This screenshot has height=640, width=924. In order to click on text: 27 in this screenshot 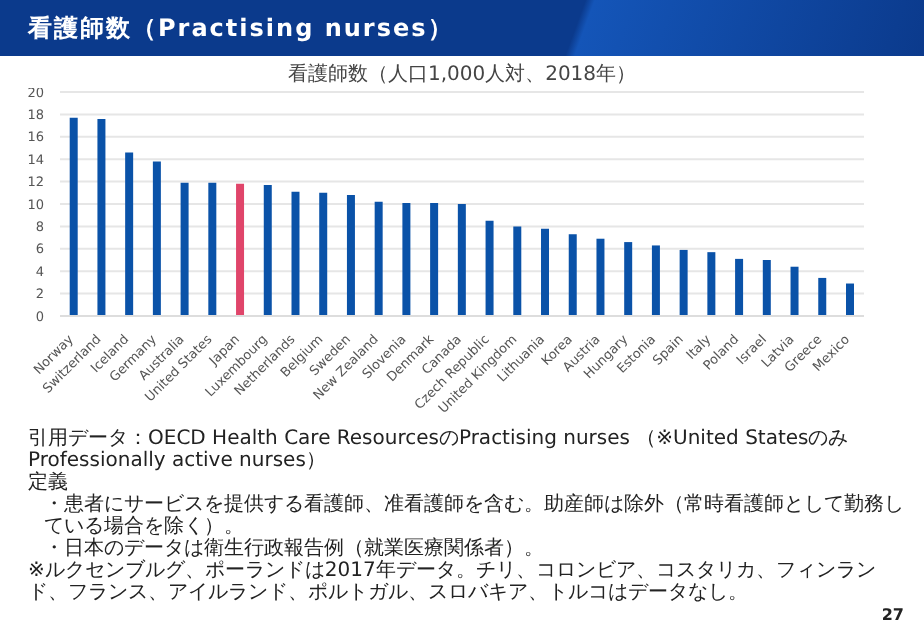, I will do `click(891, 615)`.